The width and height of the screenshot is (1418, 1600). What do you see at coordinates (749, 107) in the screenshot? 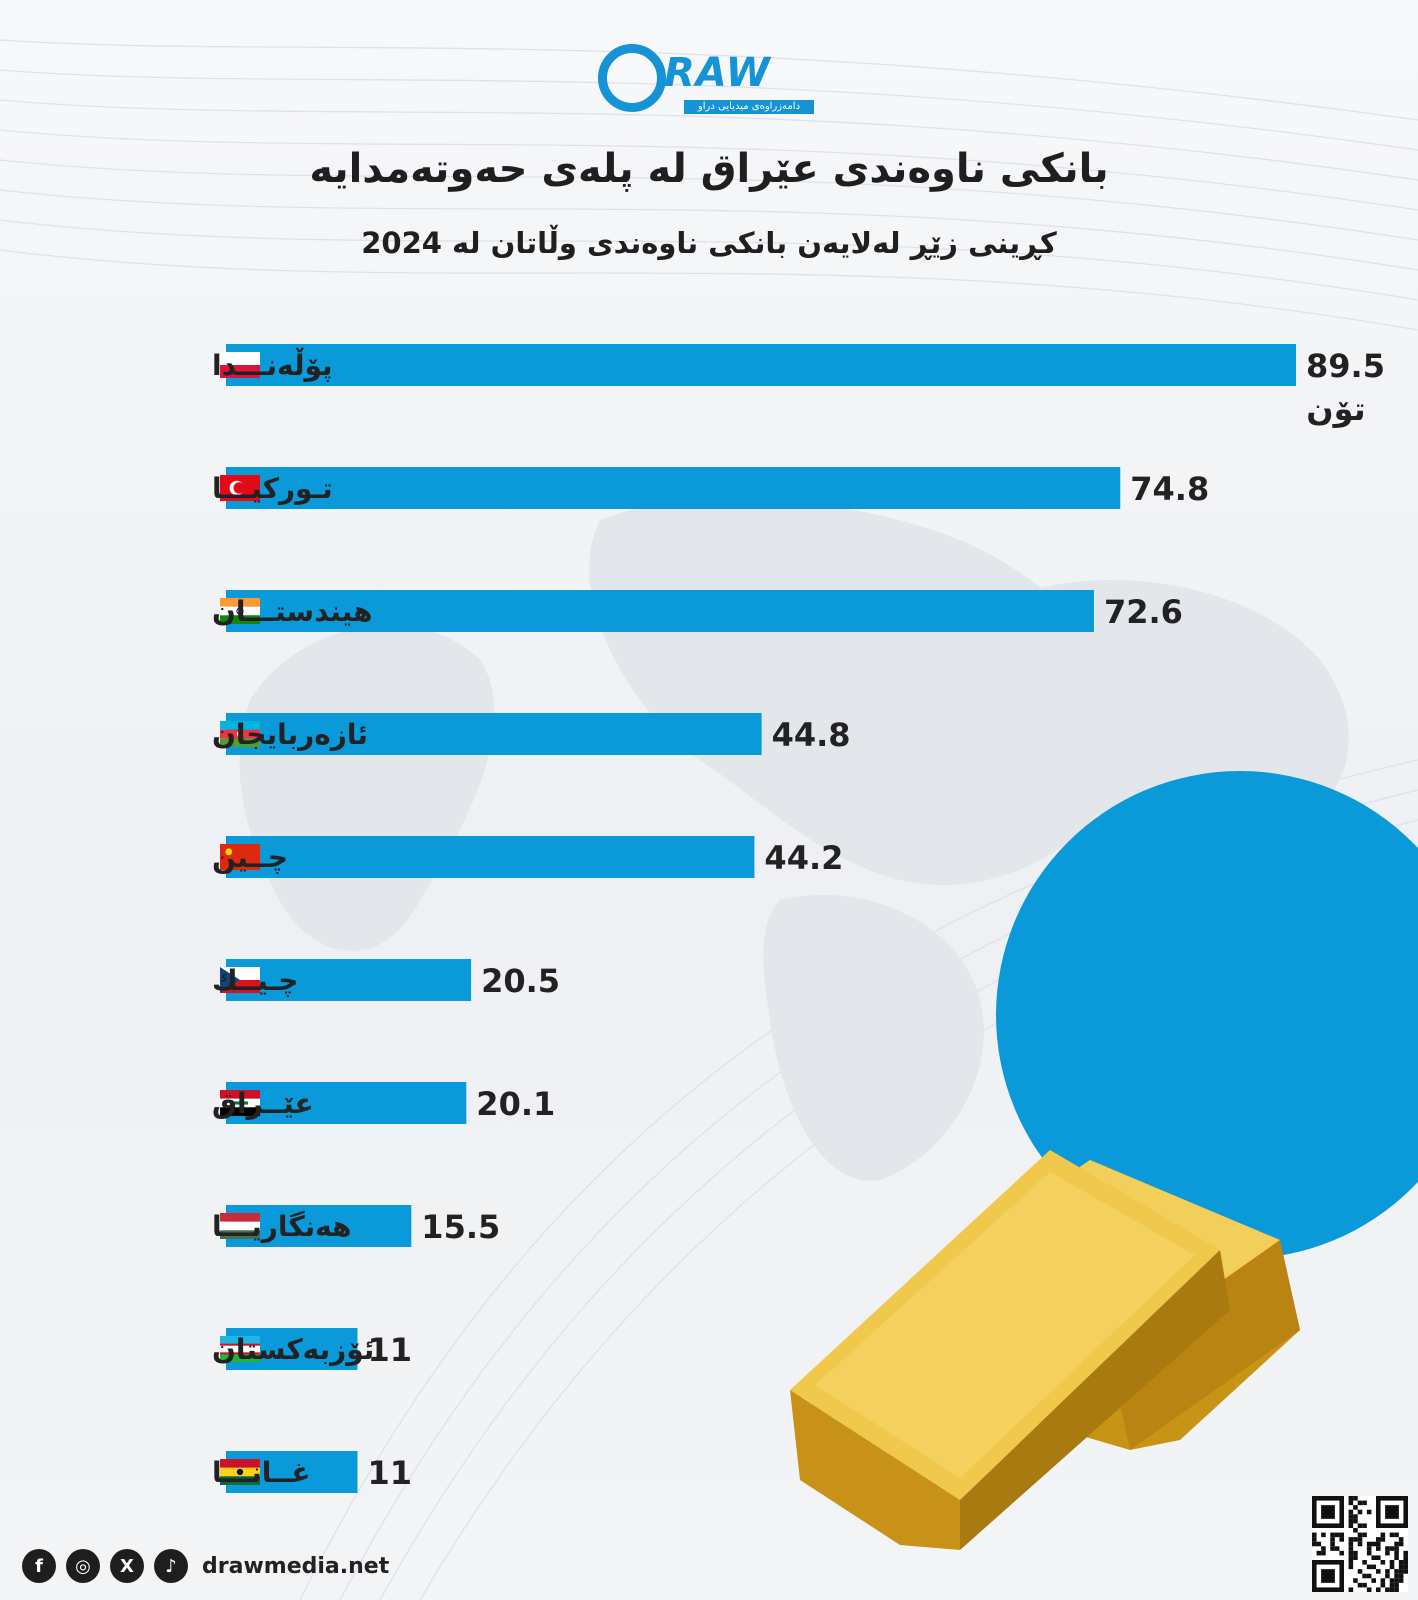
I see `logo-tagline: دامەزراوەی میدیایی دراو` at bounding box center [749, 107].